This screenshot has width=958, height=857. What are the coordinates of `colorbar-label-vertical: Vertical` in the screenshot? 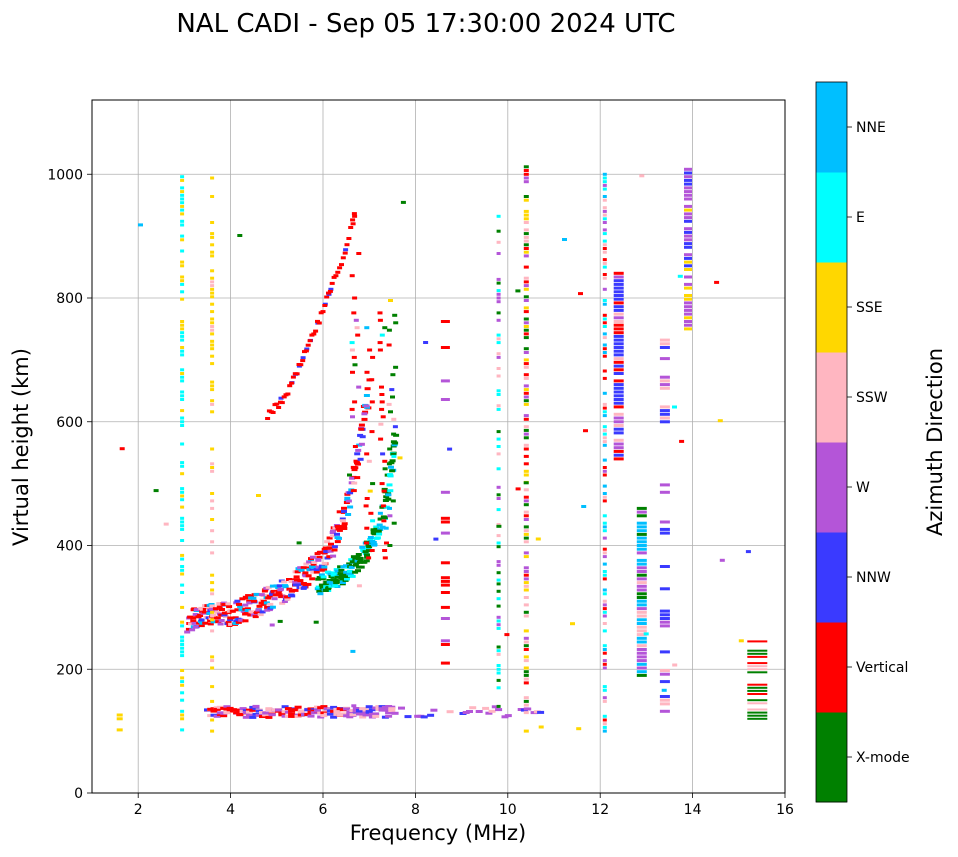 It's located at (882, 668).